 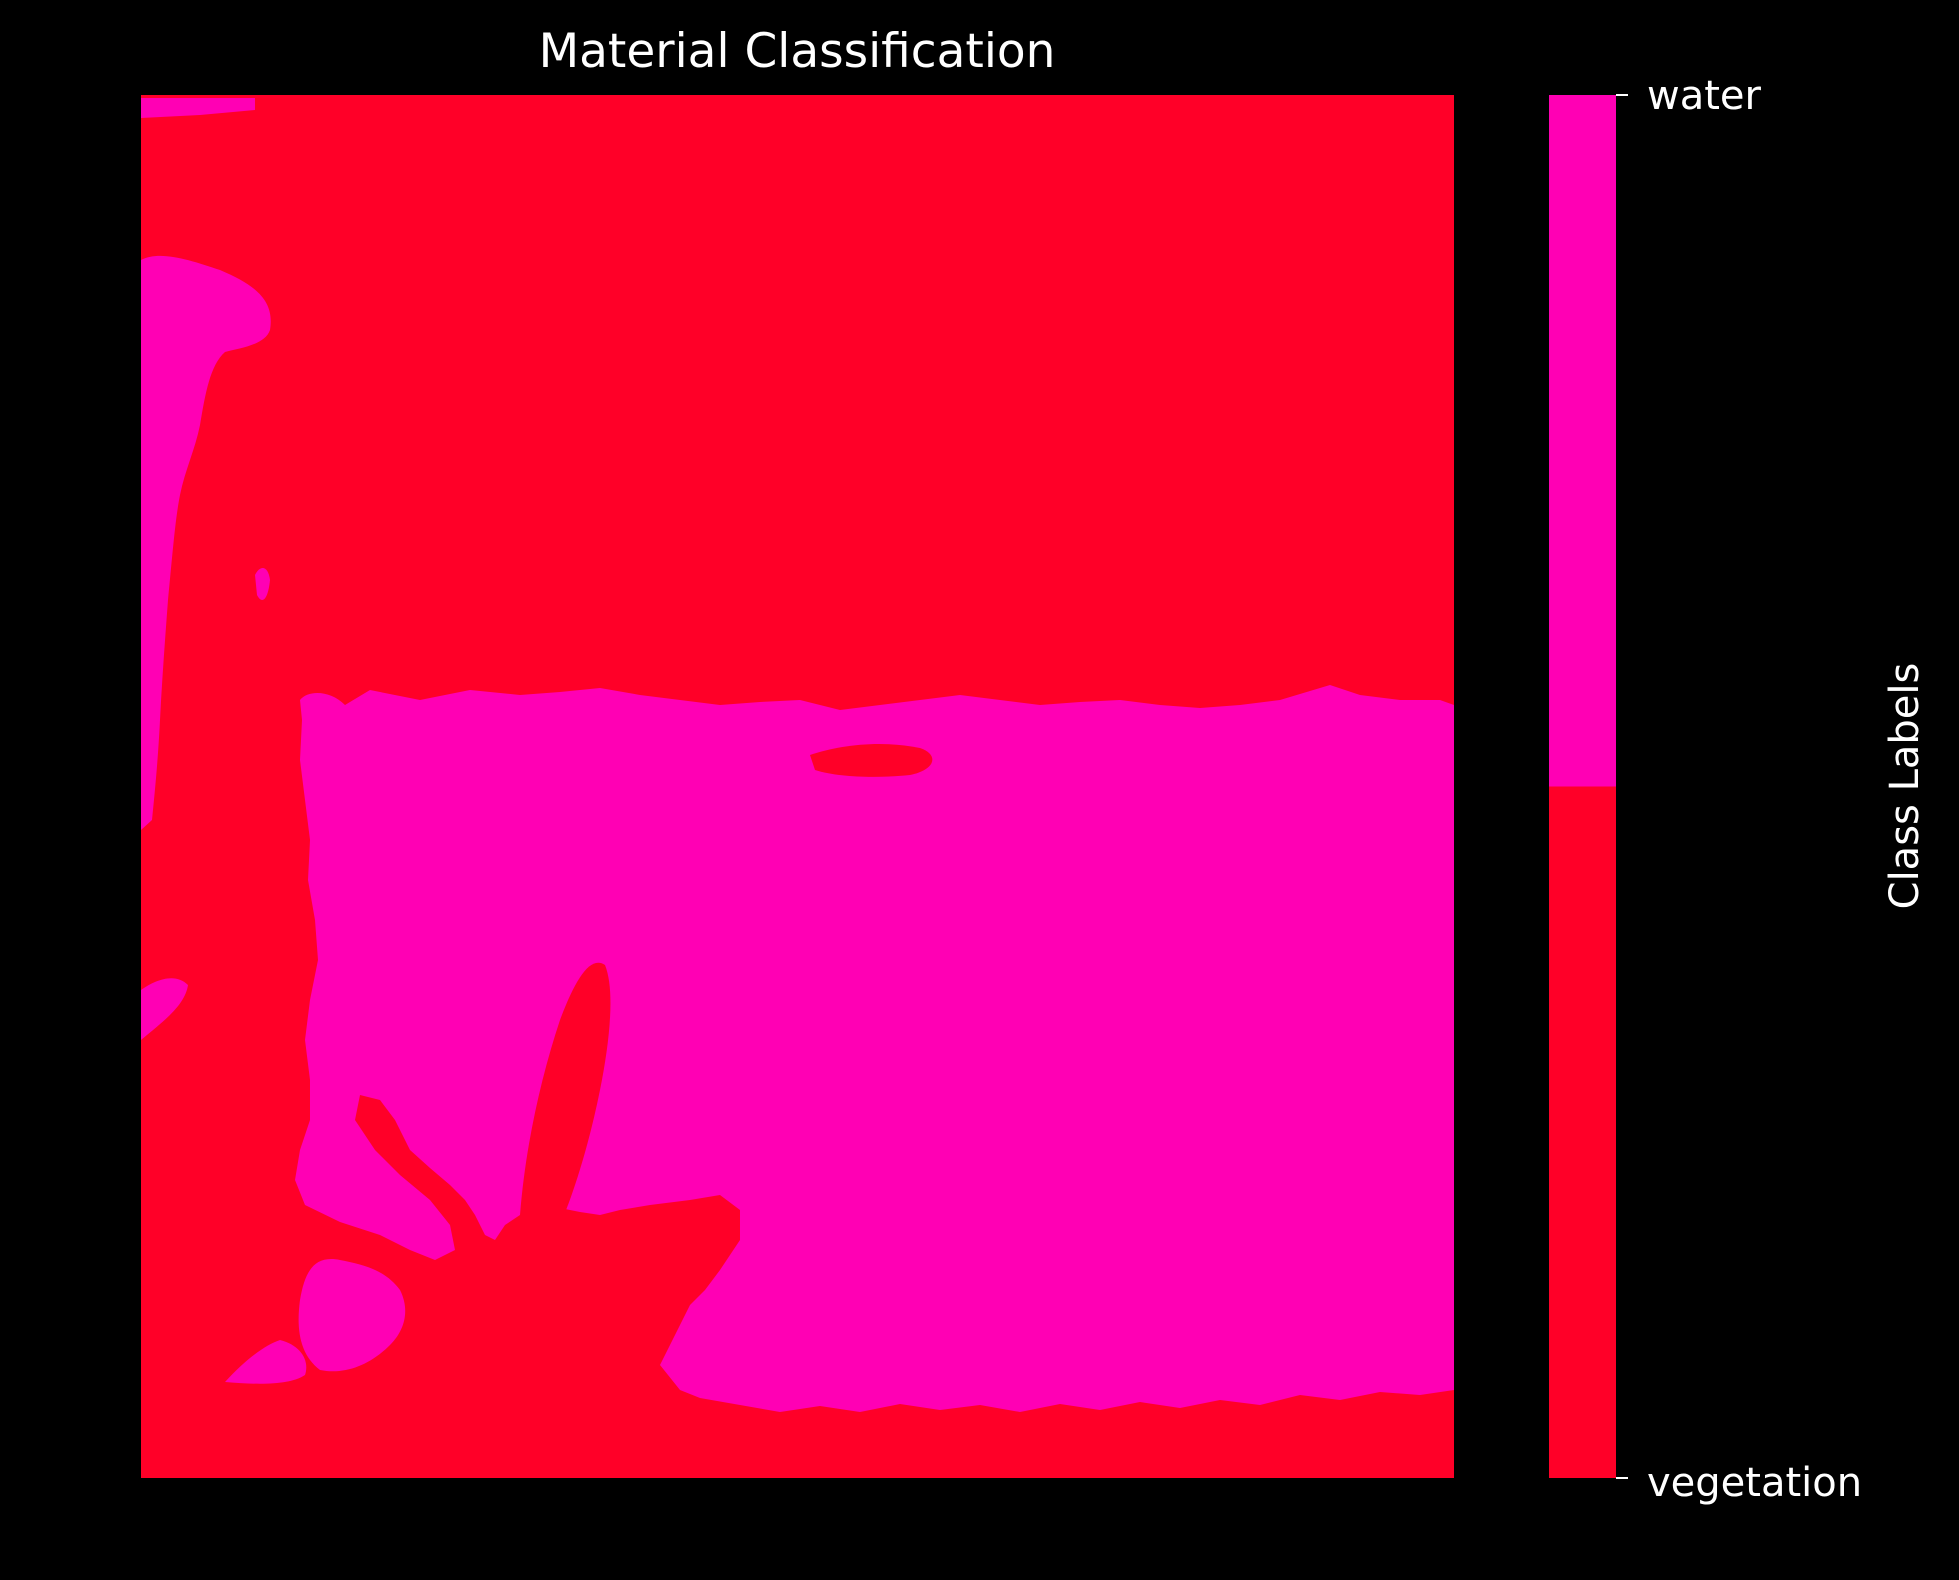 I want to click on water-region-top-left, so click(x=198, y=108).